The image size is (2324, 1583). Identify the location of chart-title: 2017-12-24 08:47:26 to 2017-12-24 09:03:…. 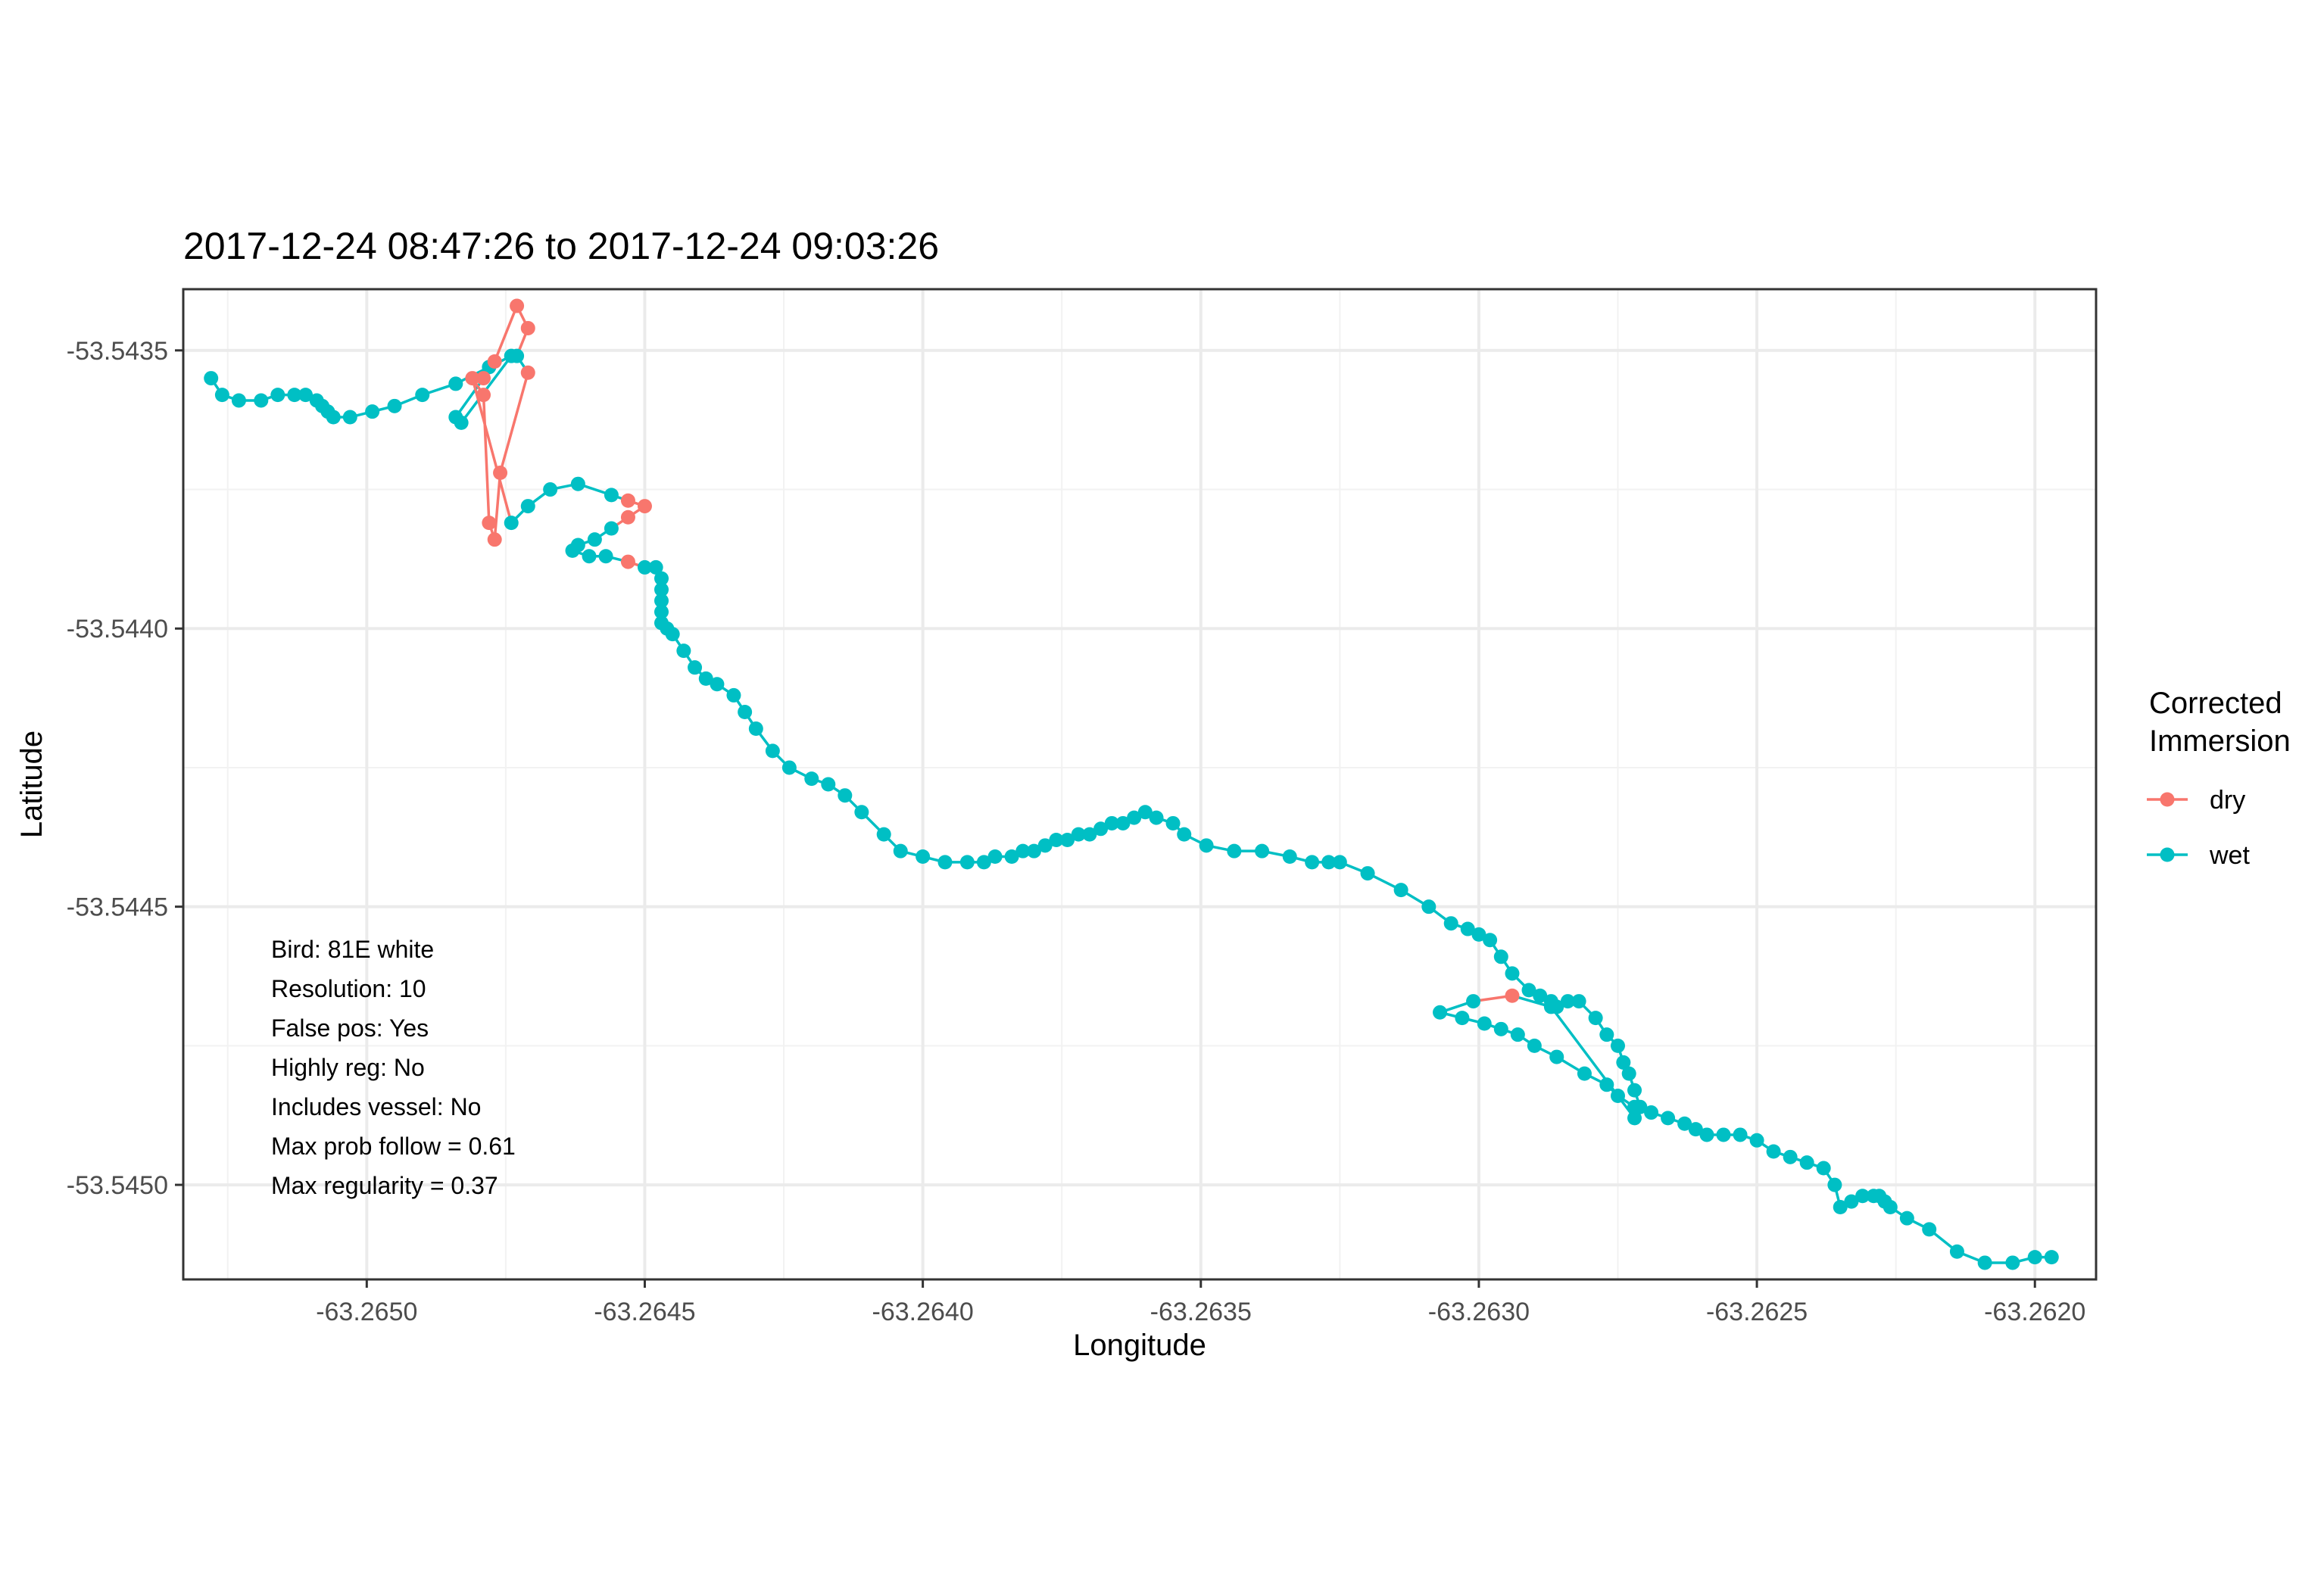
(561, 246).